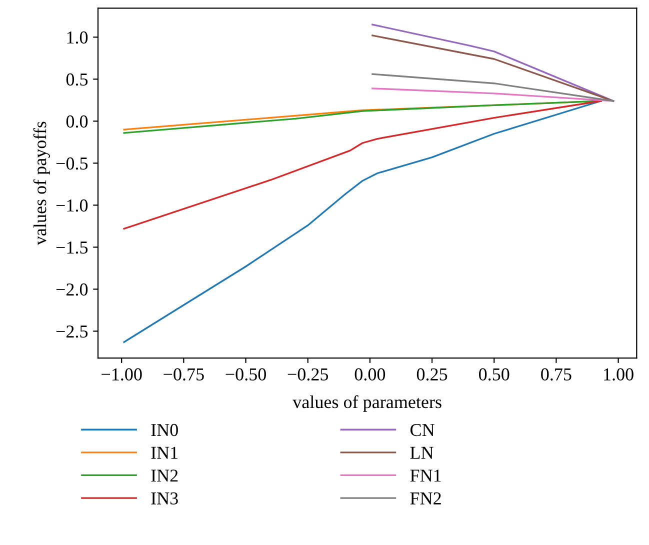 This screenshot has width=649, height=545. I want to click on legend-label: CN, so click(422, 430).